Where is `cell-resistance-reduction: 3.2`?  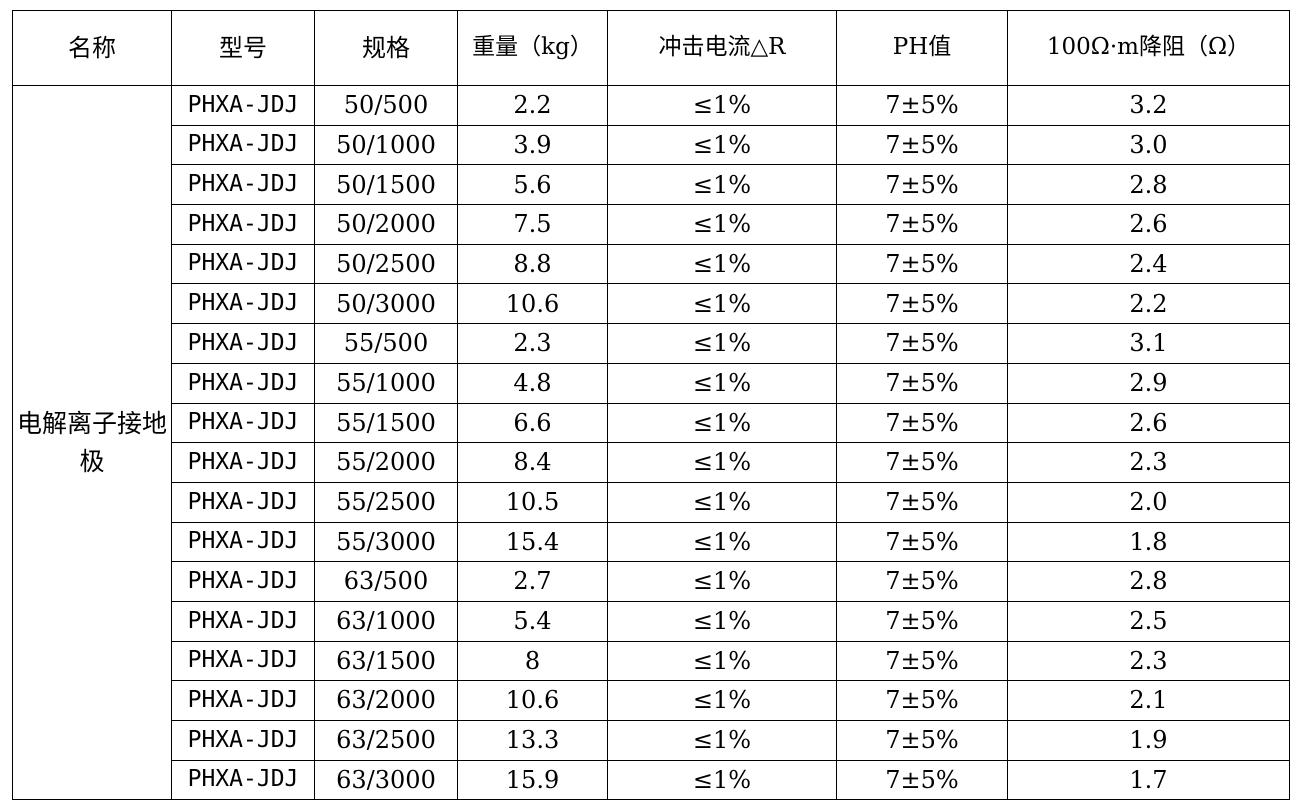
cell-resistance-reduction: 3.2 is located at coordinates (1148, 105).